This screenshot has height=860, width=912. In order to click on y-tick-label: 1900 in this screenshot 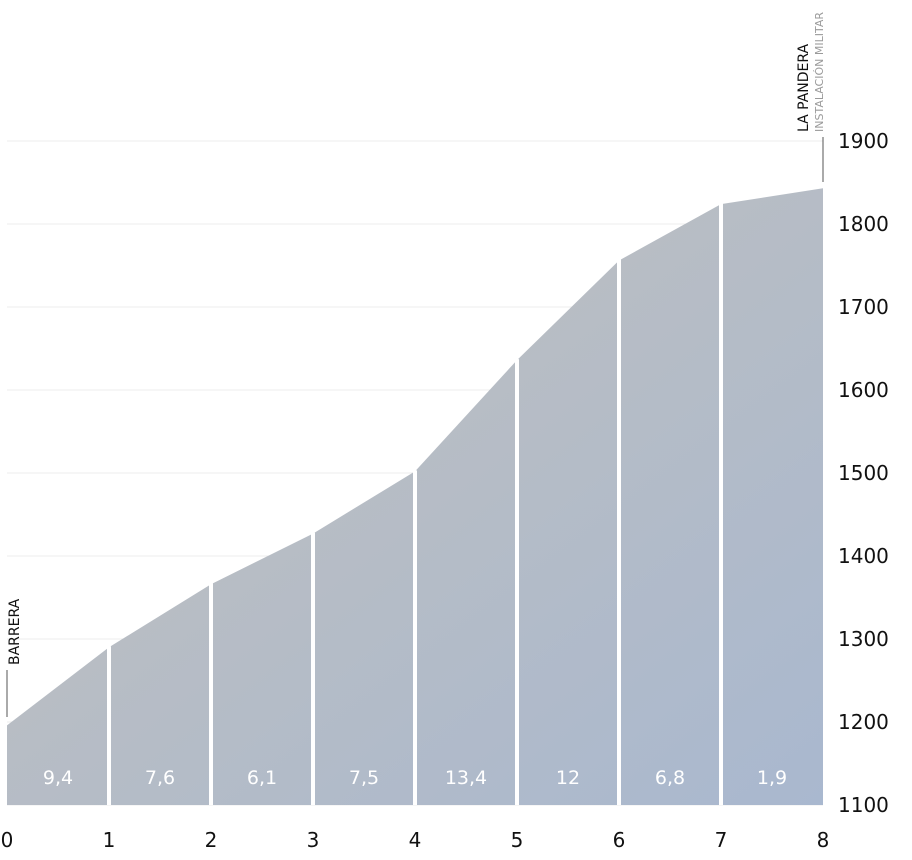, I will do `click(863, 141)`.